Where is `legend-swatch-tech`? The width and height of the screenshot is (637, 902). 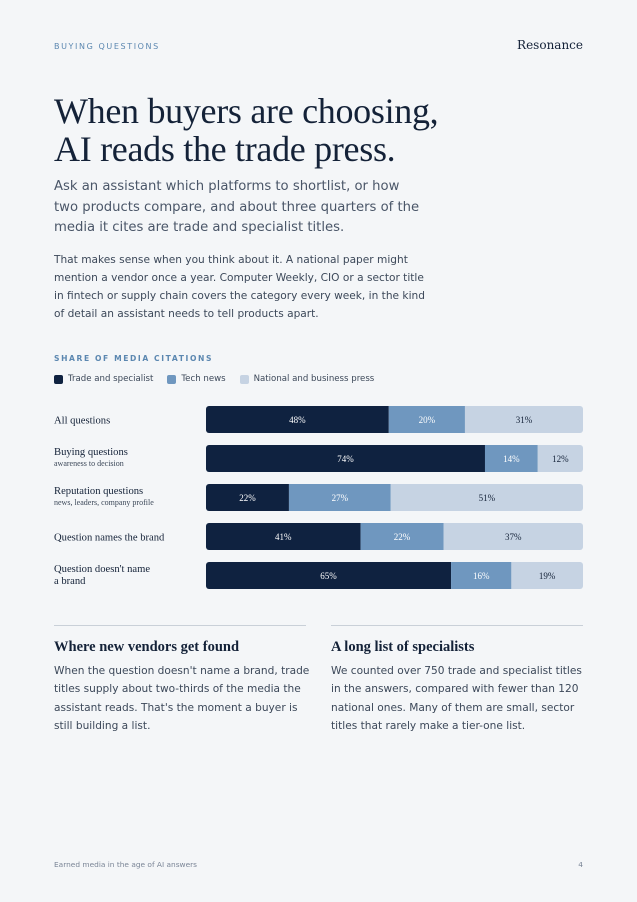 legend-swatch-tech is located at coordinates (172, 379).